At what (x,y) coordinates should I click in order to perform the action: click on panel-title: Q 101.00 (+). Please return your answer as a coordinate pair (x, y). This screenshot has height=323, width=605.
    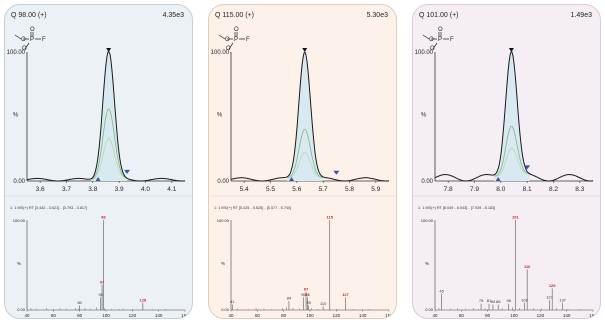
    Looking at the image, I should click on (439, 15).